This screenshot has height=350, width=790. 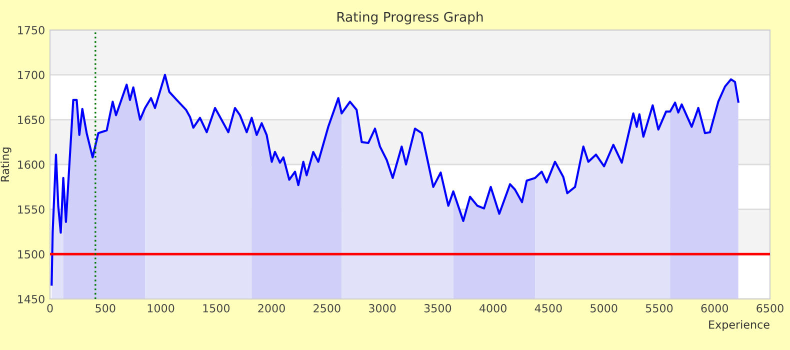 I want to click on x-tick-label: 4000, so click(x=492, y=308).